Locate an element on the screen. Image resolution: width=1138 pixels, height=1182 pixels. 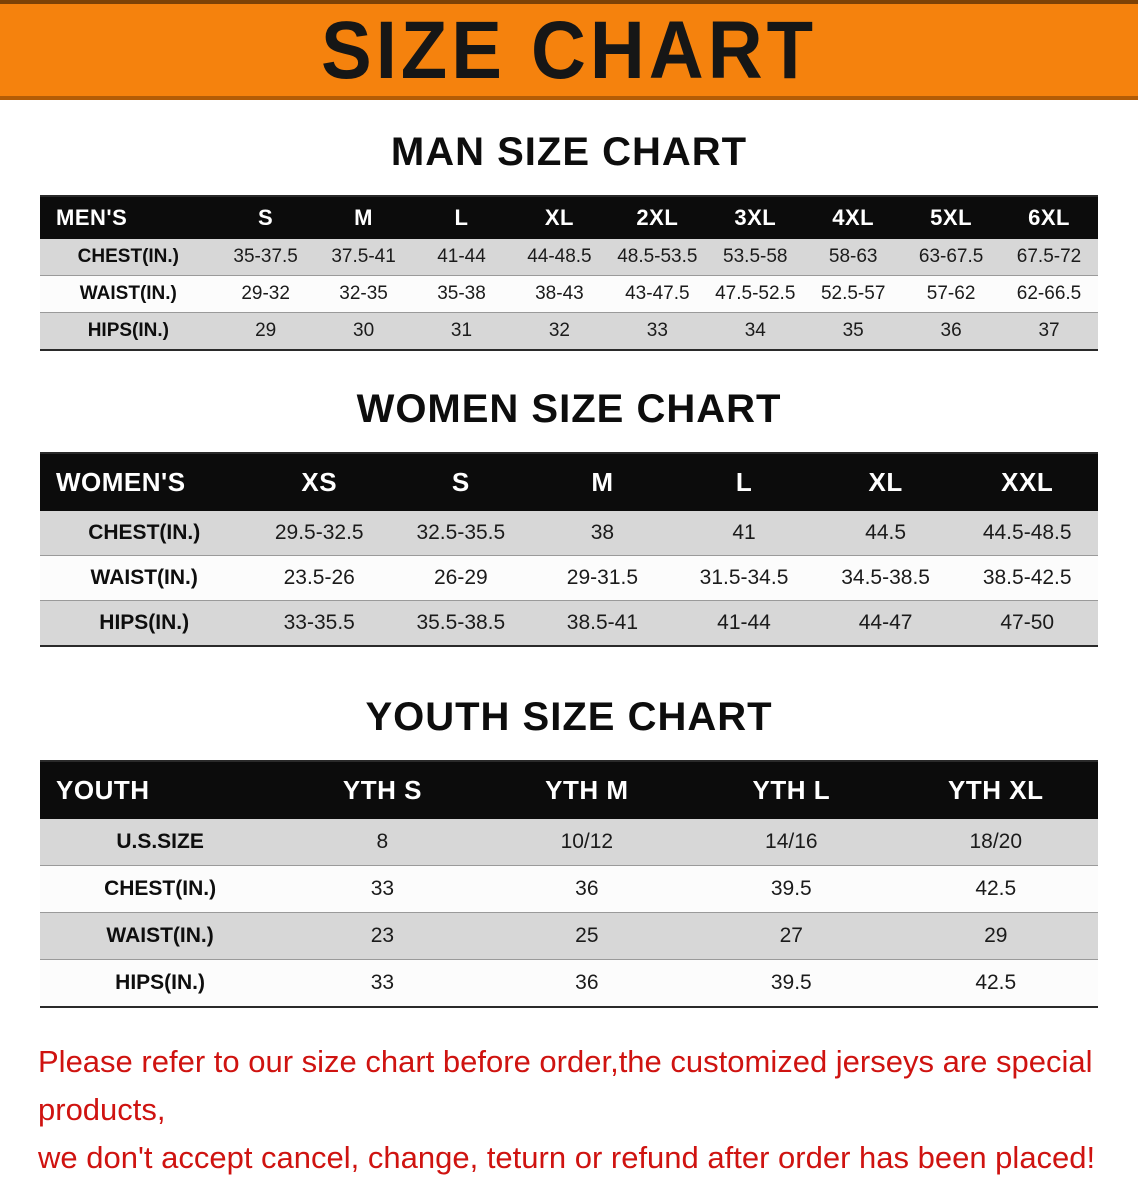
value-cell: 44.5-48.5 is located at coordinates (1027, 532).